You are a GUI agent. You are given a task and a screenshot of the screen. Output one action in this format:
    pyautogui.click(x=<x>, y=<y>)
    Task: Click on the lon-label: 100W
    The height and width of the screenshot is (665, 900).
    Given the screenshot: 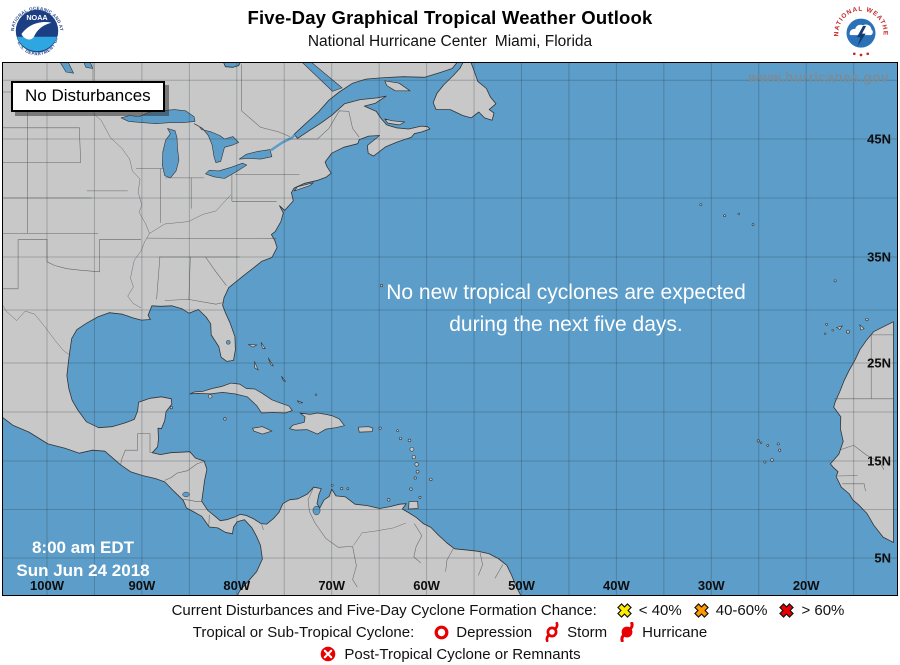 What is the action you would take?
    pyautogui.click(x=47, y=585)
    